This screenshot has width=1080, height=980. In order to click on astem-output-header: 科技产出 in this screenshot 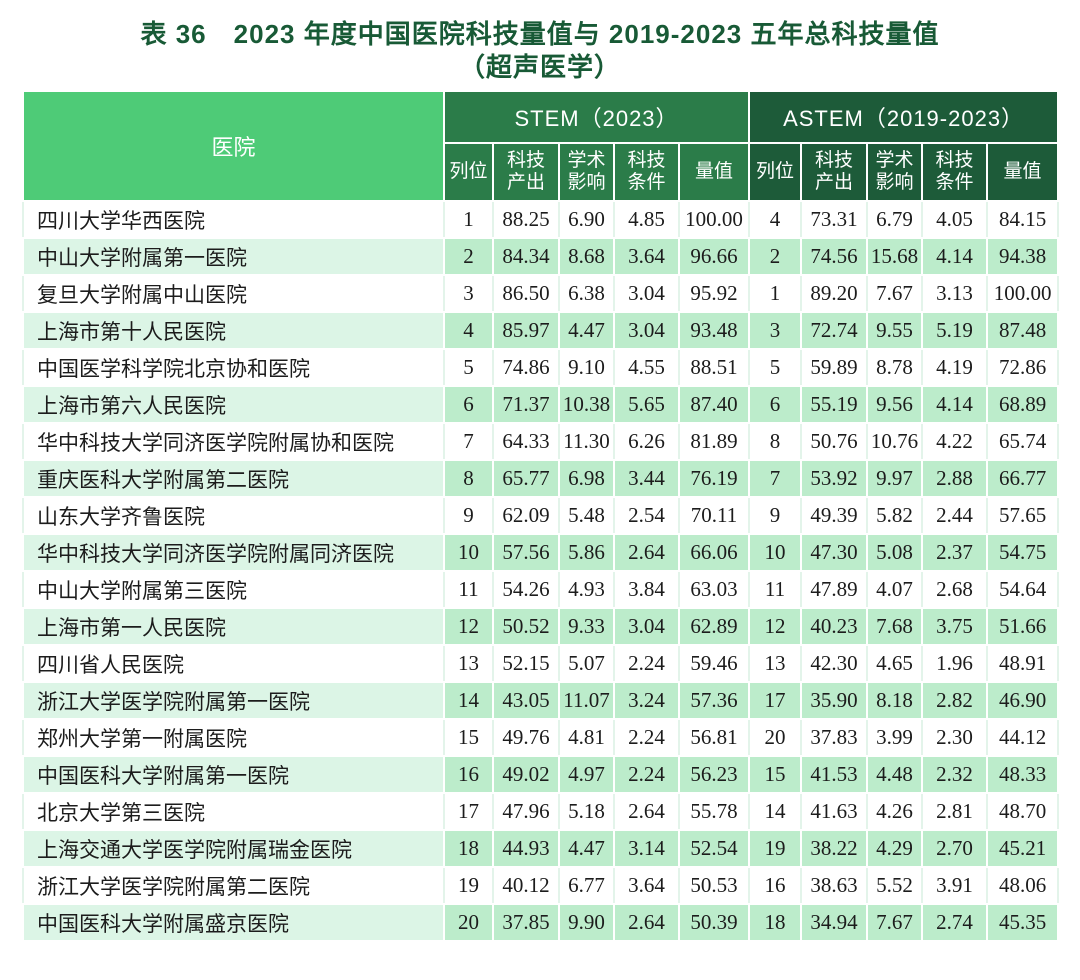, I will do `click(834, 172)`.